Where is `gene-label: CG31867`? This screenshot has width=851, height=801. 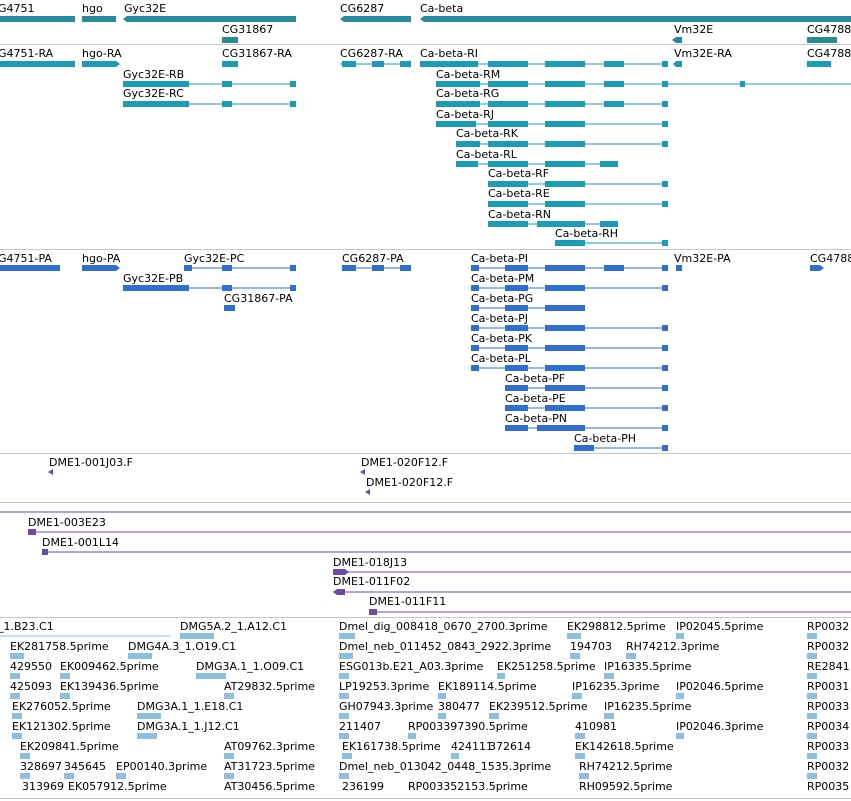 gene-label: CG31867 is located at coordinates (247, 29).